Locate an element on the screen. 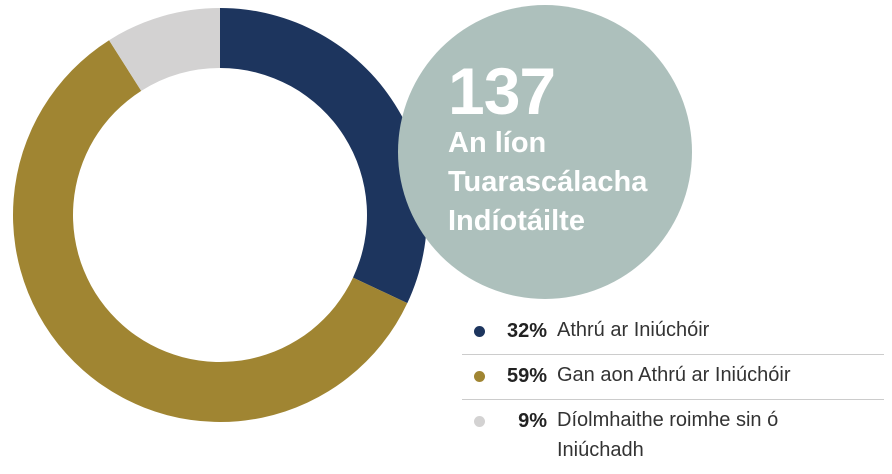 This screenshot has width=892, height=474. legend-item: 9% Díolmhaithe roimhe sin ó Iniúchadh is located at coordinates (673, 437).